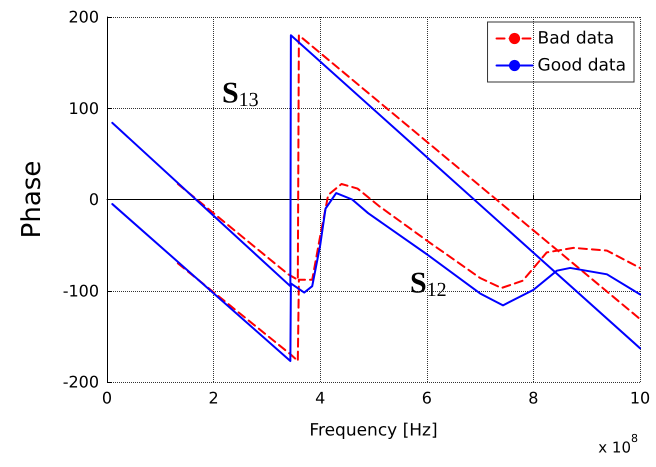  Describe the element at coordinates (533, 398) in the screenshot. I see `x-tick-label: 8` at that location.